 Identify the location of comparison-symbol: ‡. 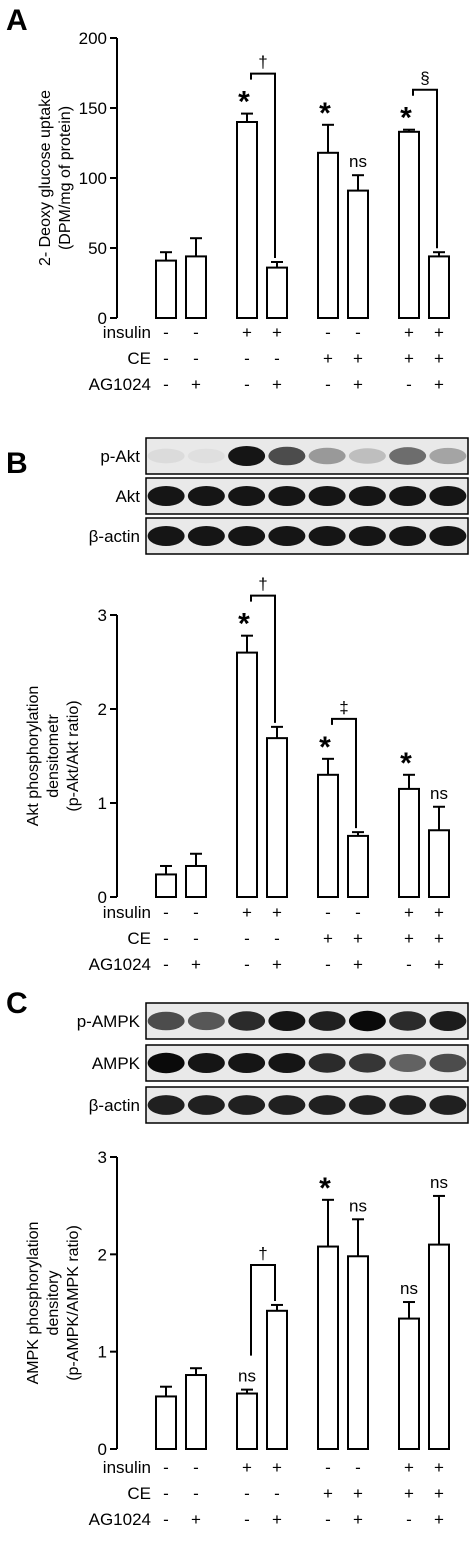
(343, 707).